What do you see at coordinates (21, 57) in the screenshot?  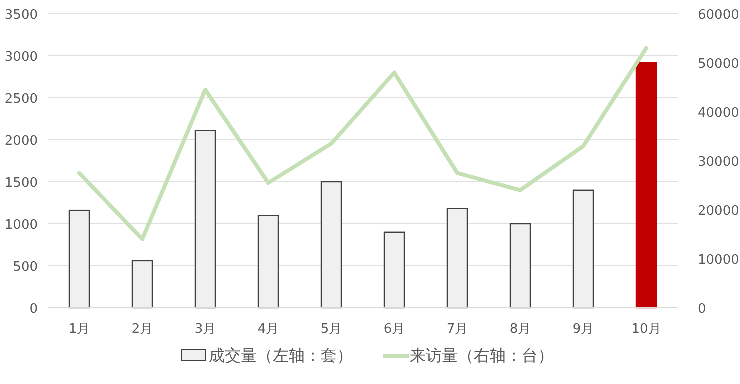 I see `y-tick-label: 3000` at bounding box center [21, 57].